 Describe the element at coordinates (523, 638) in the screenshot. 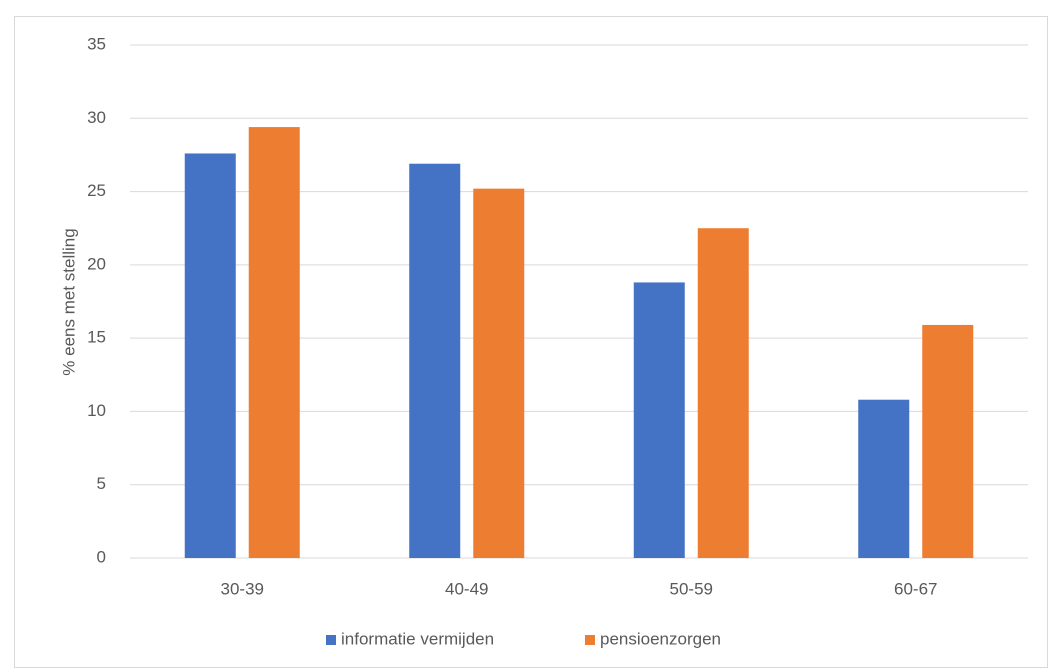

I see `legend: informatie vermijden pensioenzorgen` at that location.